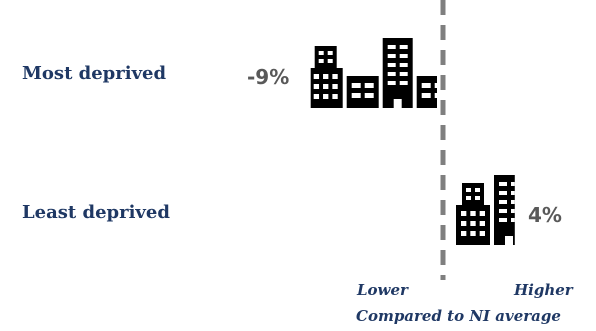 This screenshot has width=596, height=331. What do you see at coordinates (485, 210) in the screenshot?
I see `bar-least-deprived` at bounding box center [485, 210].